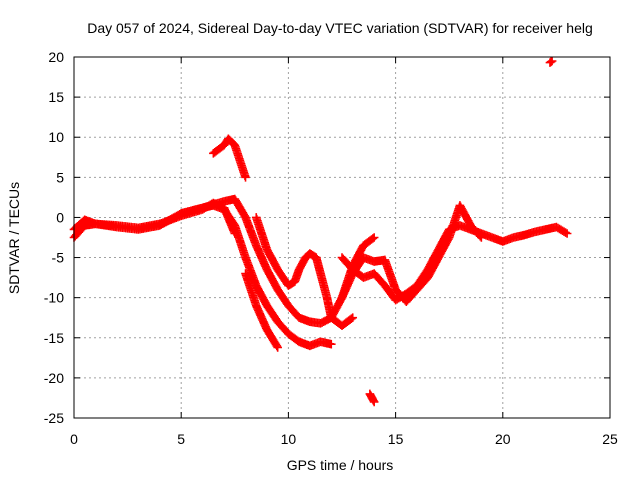 The image size is (640, 480). I want to click on x-tick-label: 10, so click(289, 439).